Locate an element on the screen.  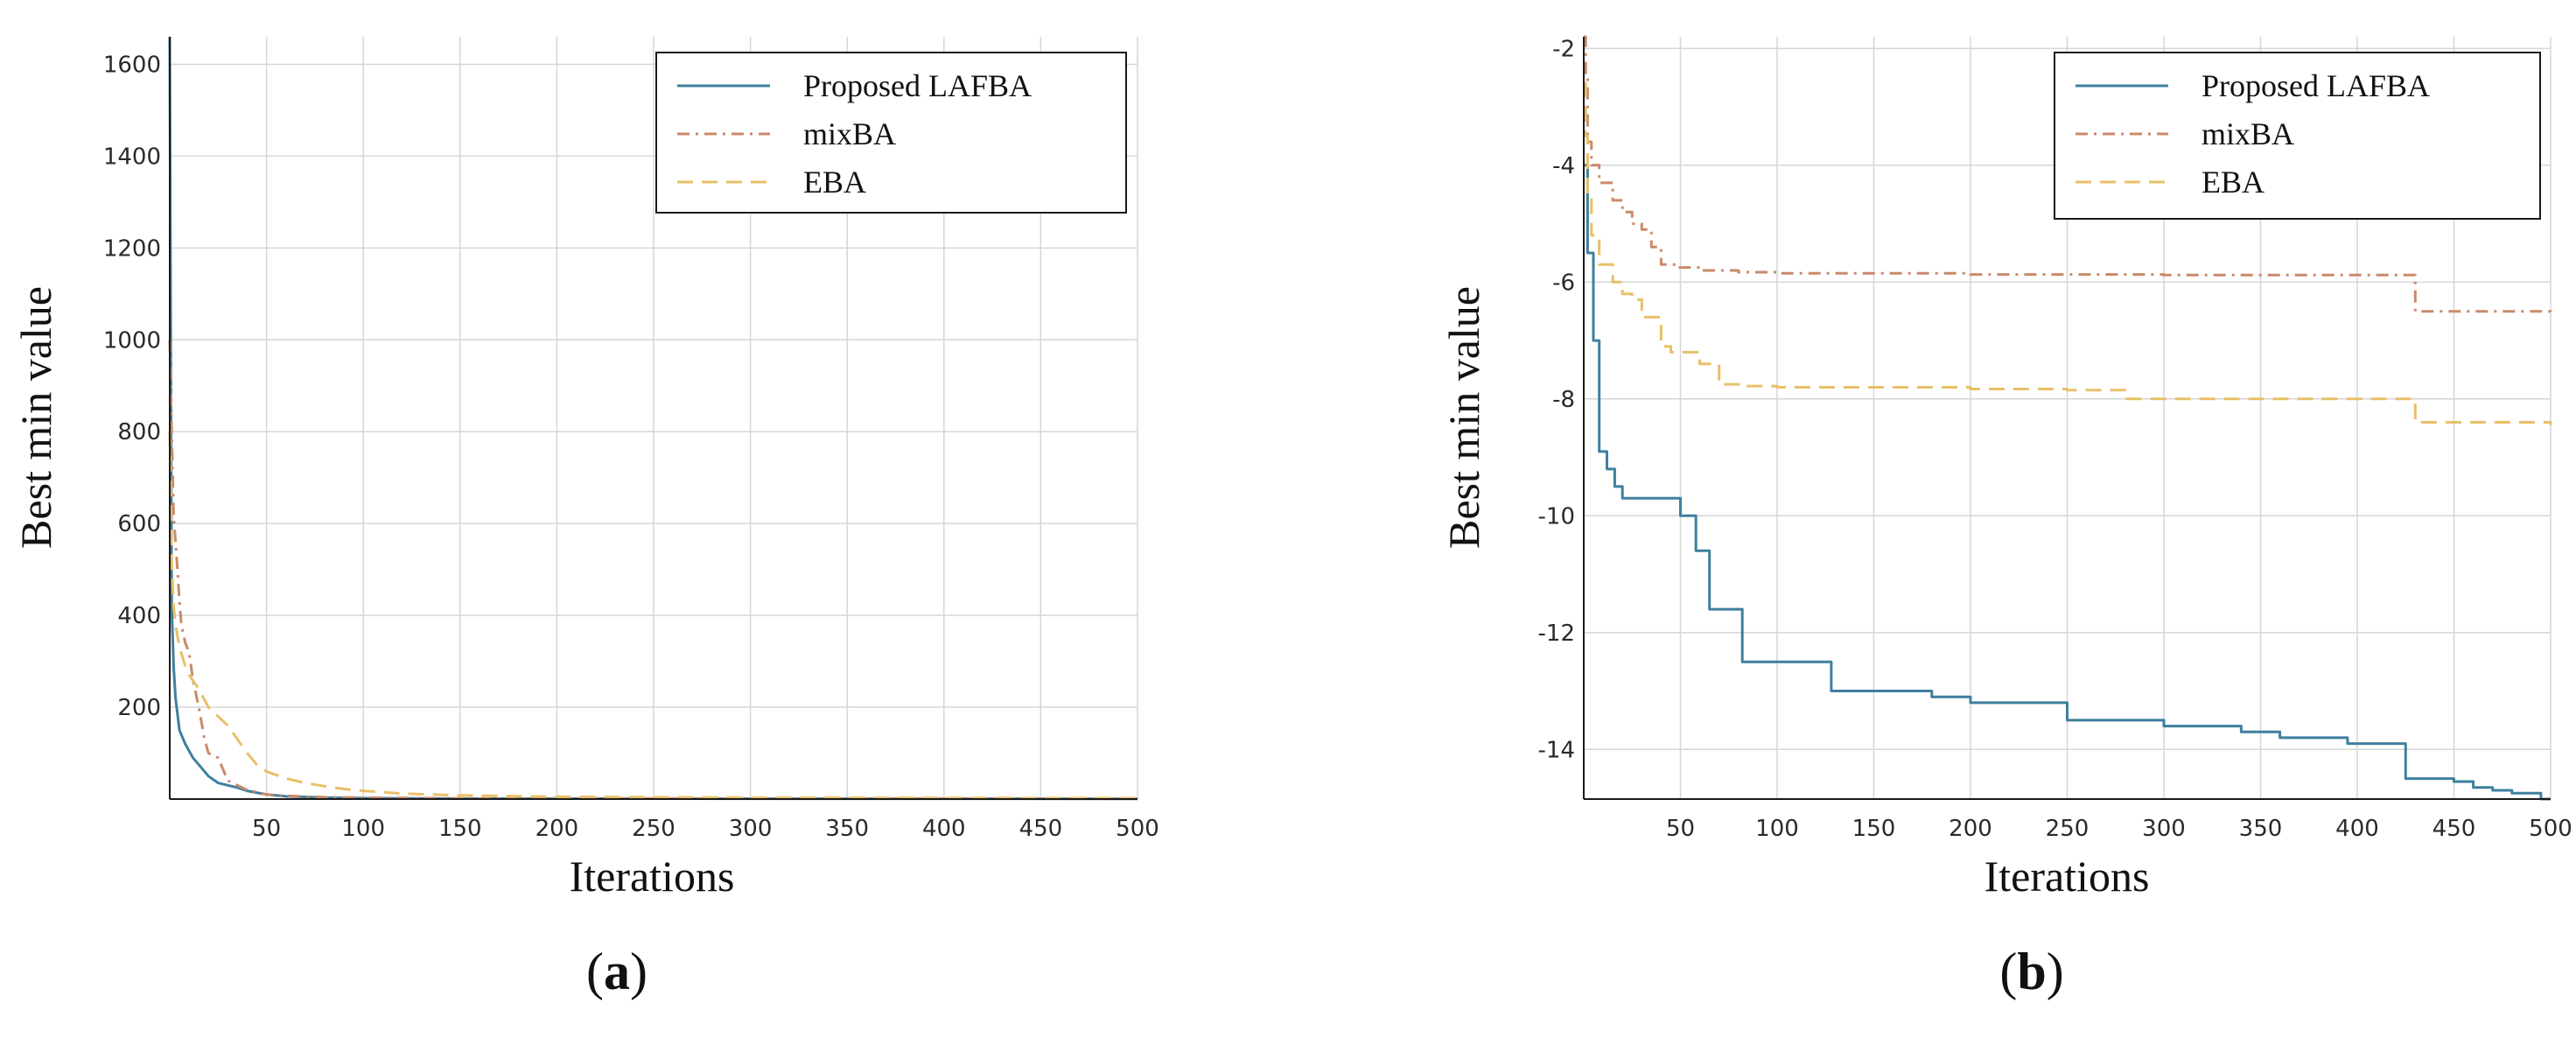
y-tick-label: -4 is located at coordinates (1563, 166).